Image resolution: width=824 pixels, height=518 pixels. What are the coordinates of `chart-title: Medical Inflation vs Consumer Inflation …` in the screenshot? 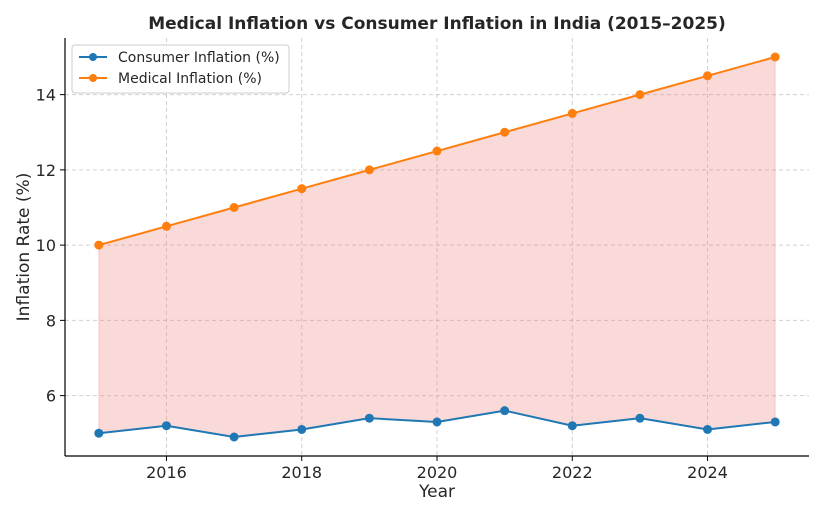 It's located at (437, 24).